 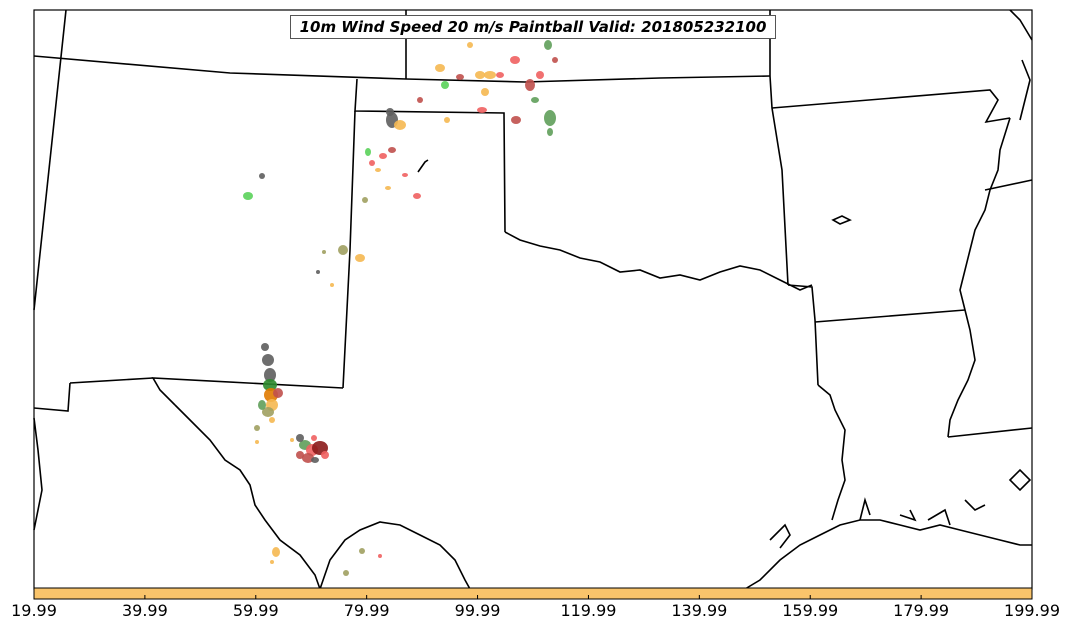 I want to click on border-co-nm-ok, so click(x=430, y=155).